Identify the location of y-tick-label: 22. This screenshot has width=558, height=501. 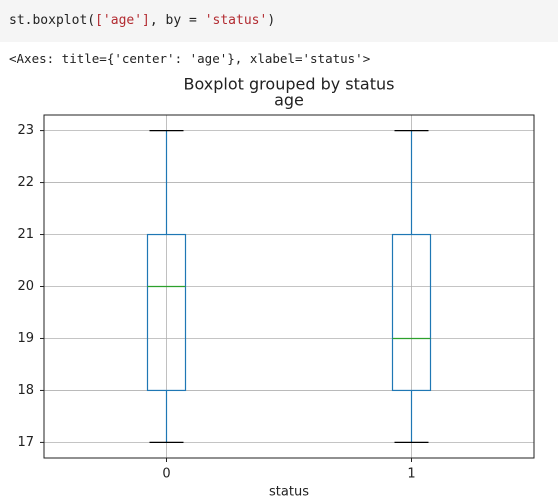
(25, 182).